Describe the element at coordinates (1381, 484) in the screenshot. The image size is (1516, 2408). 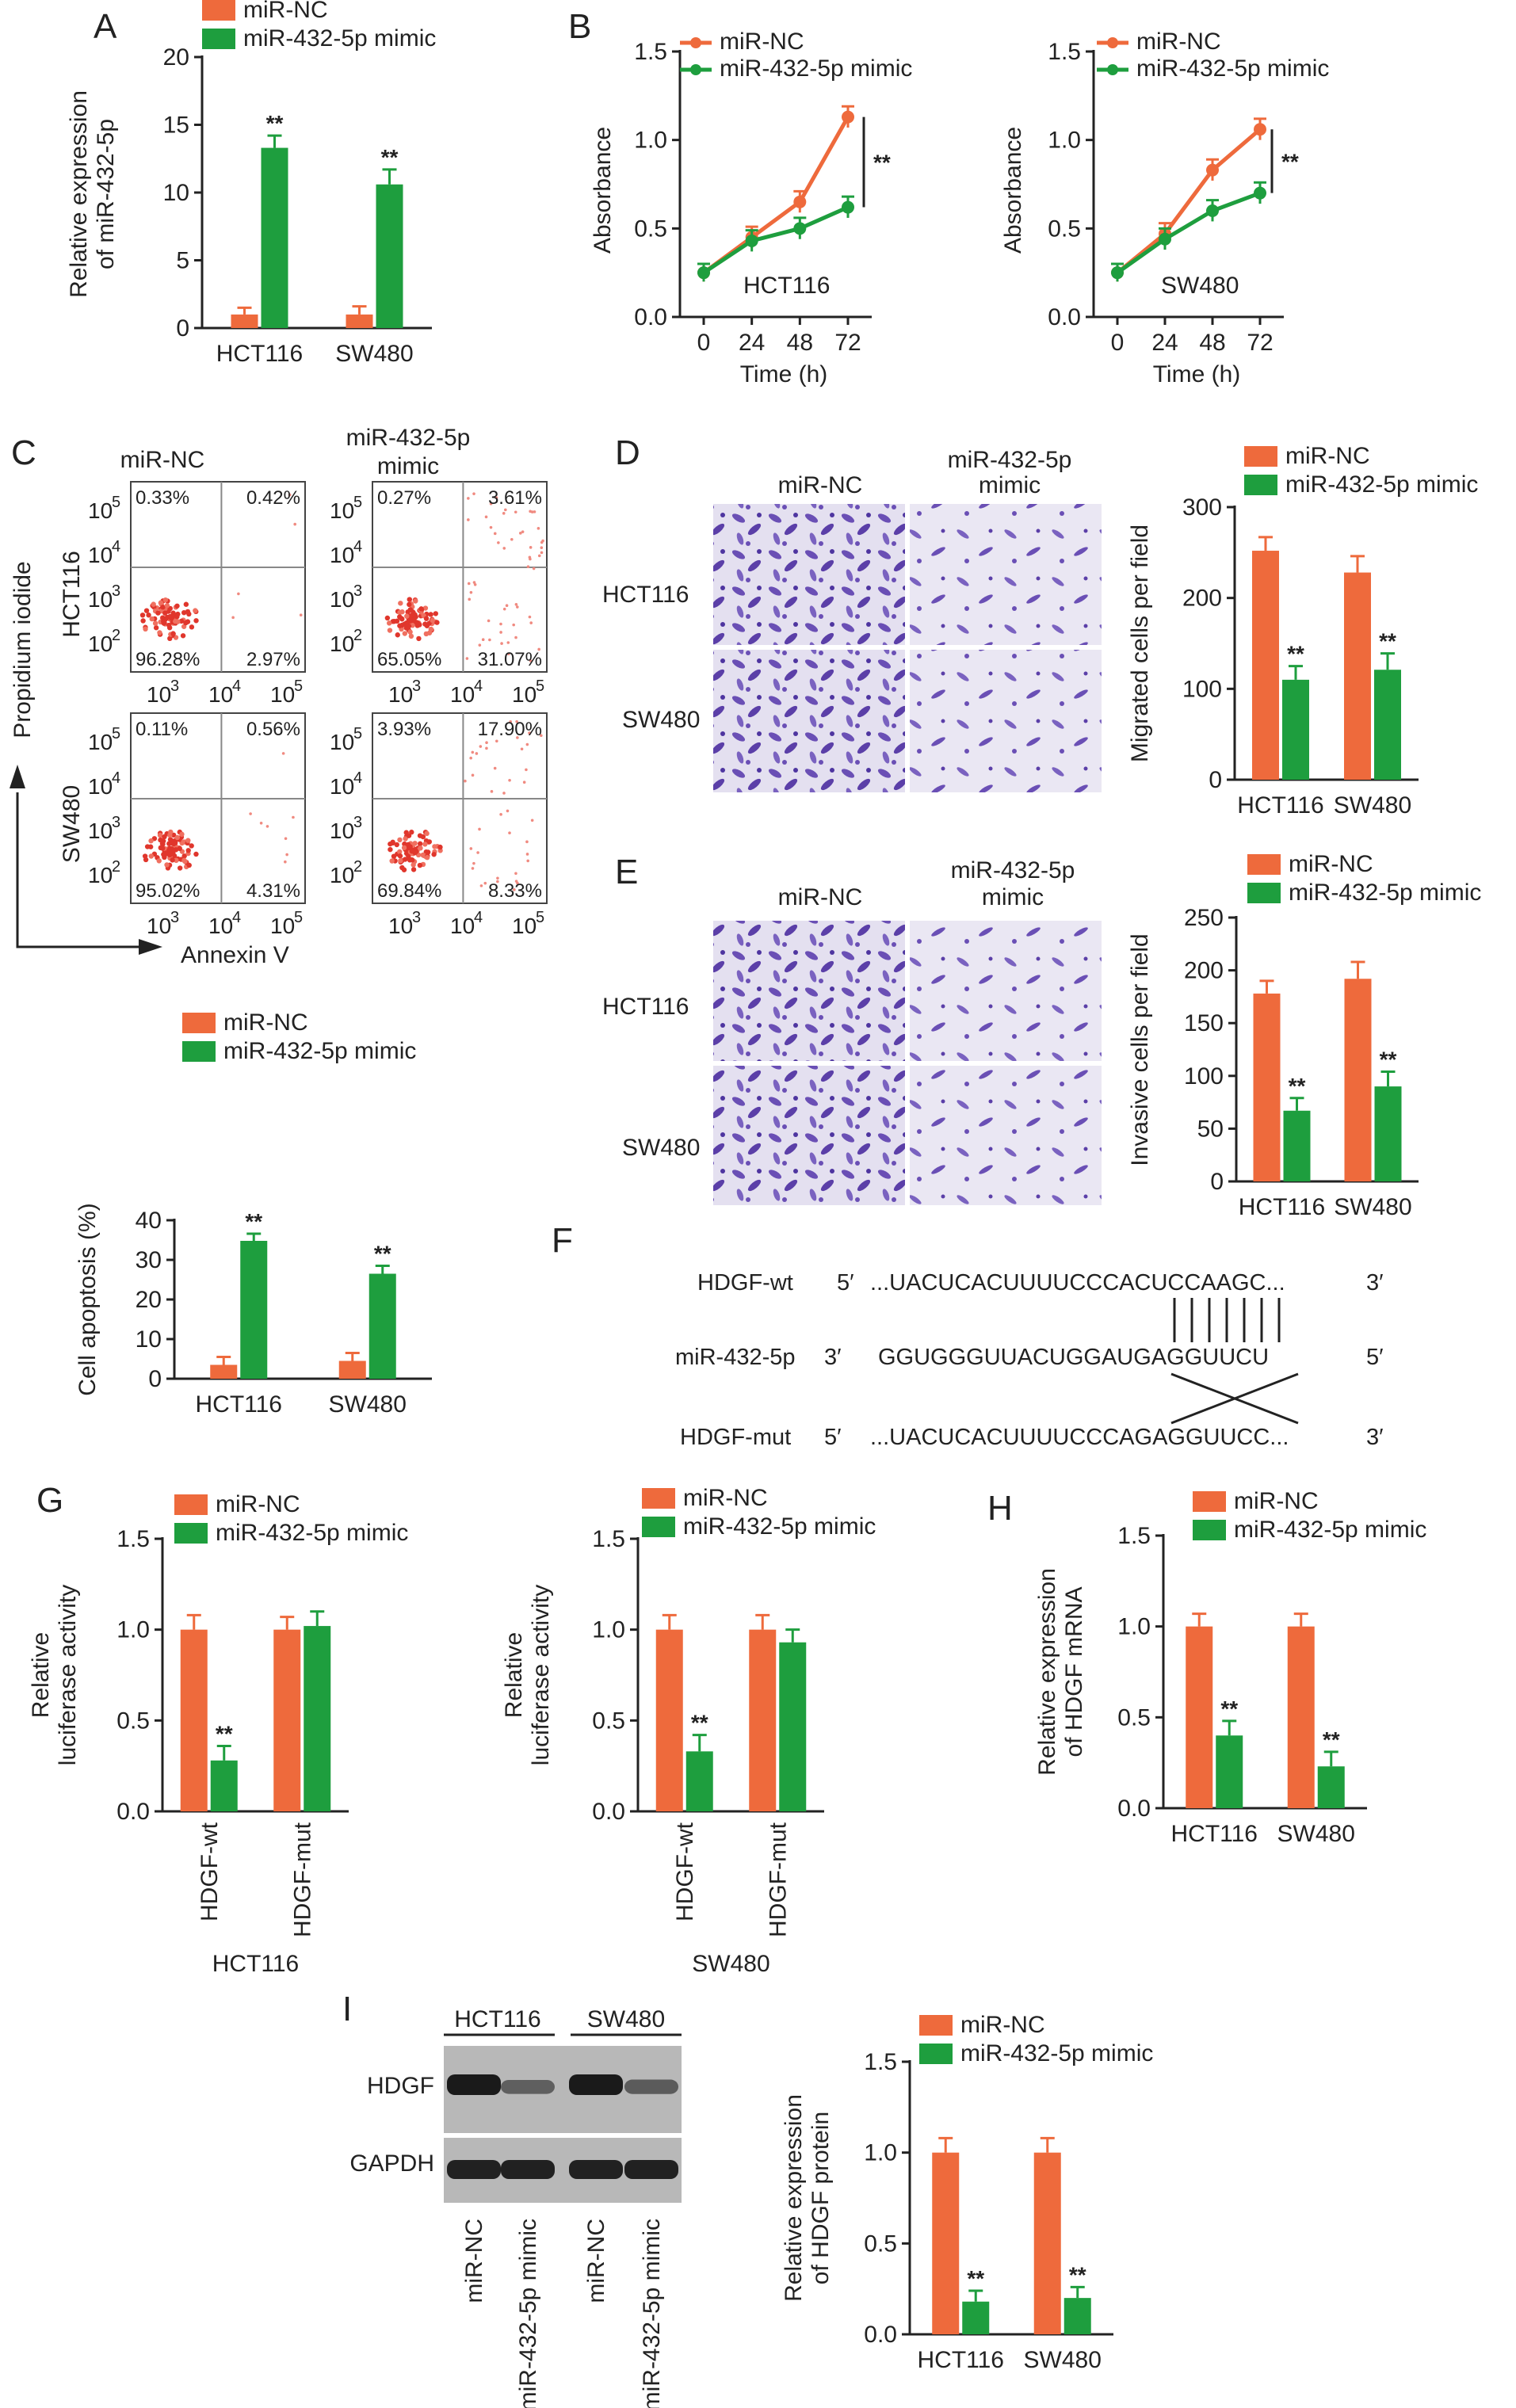
I see `legend-label-mimic-D: miR-432-5p mimic` at that location.